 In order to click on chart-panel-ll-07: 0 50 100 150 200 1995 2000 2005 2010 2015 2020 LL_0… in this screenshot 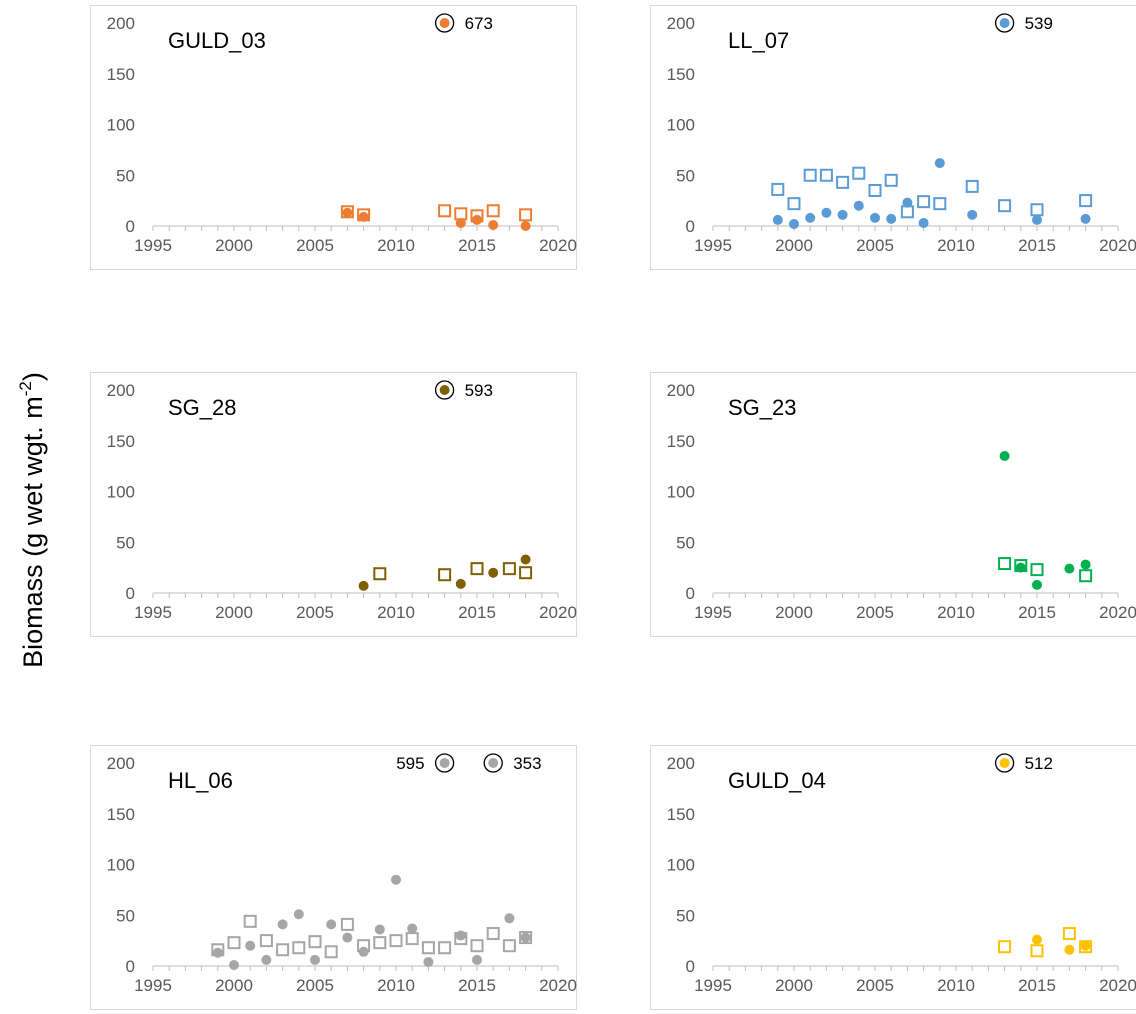, I will do `click(893, 137)`.